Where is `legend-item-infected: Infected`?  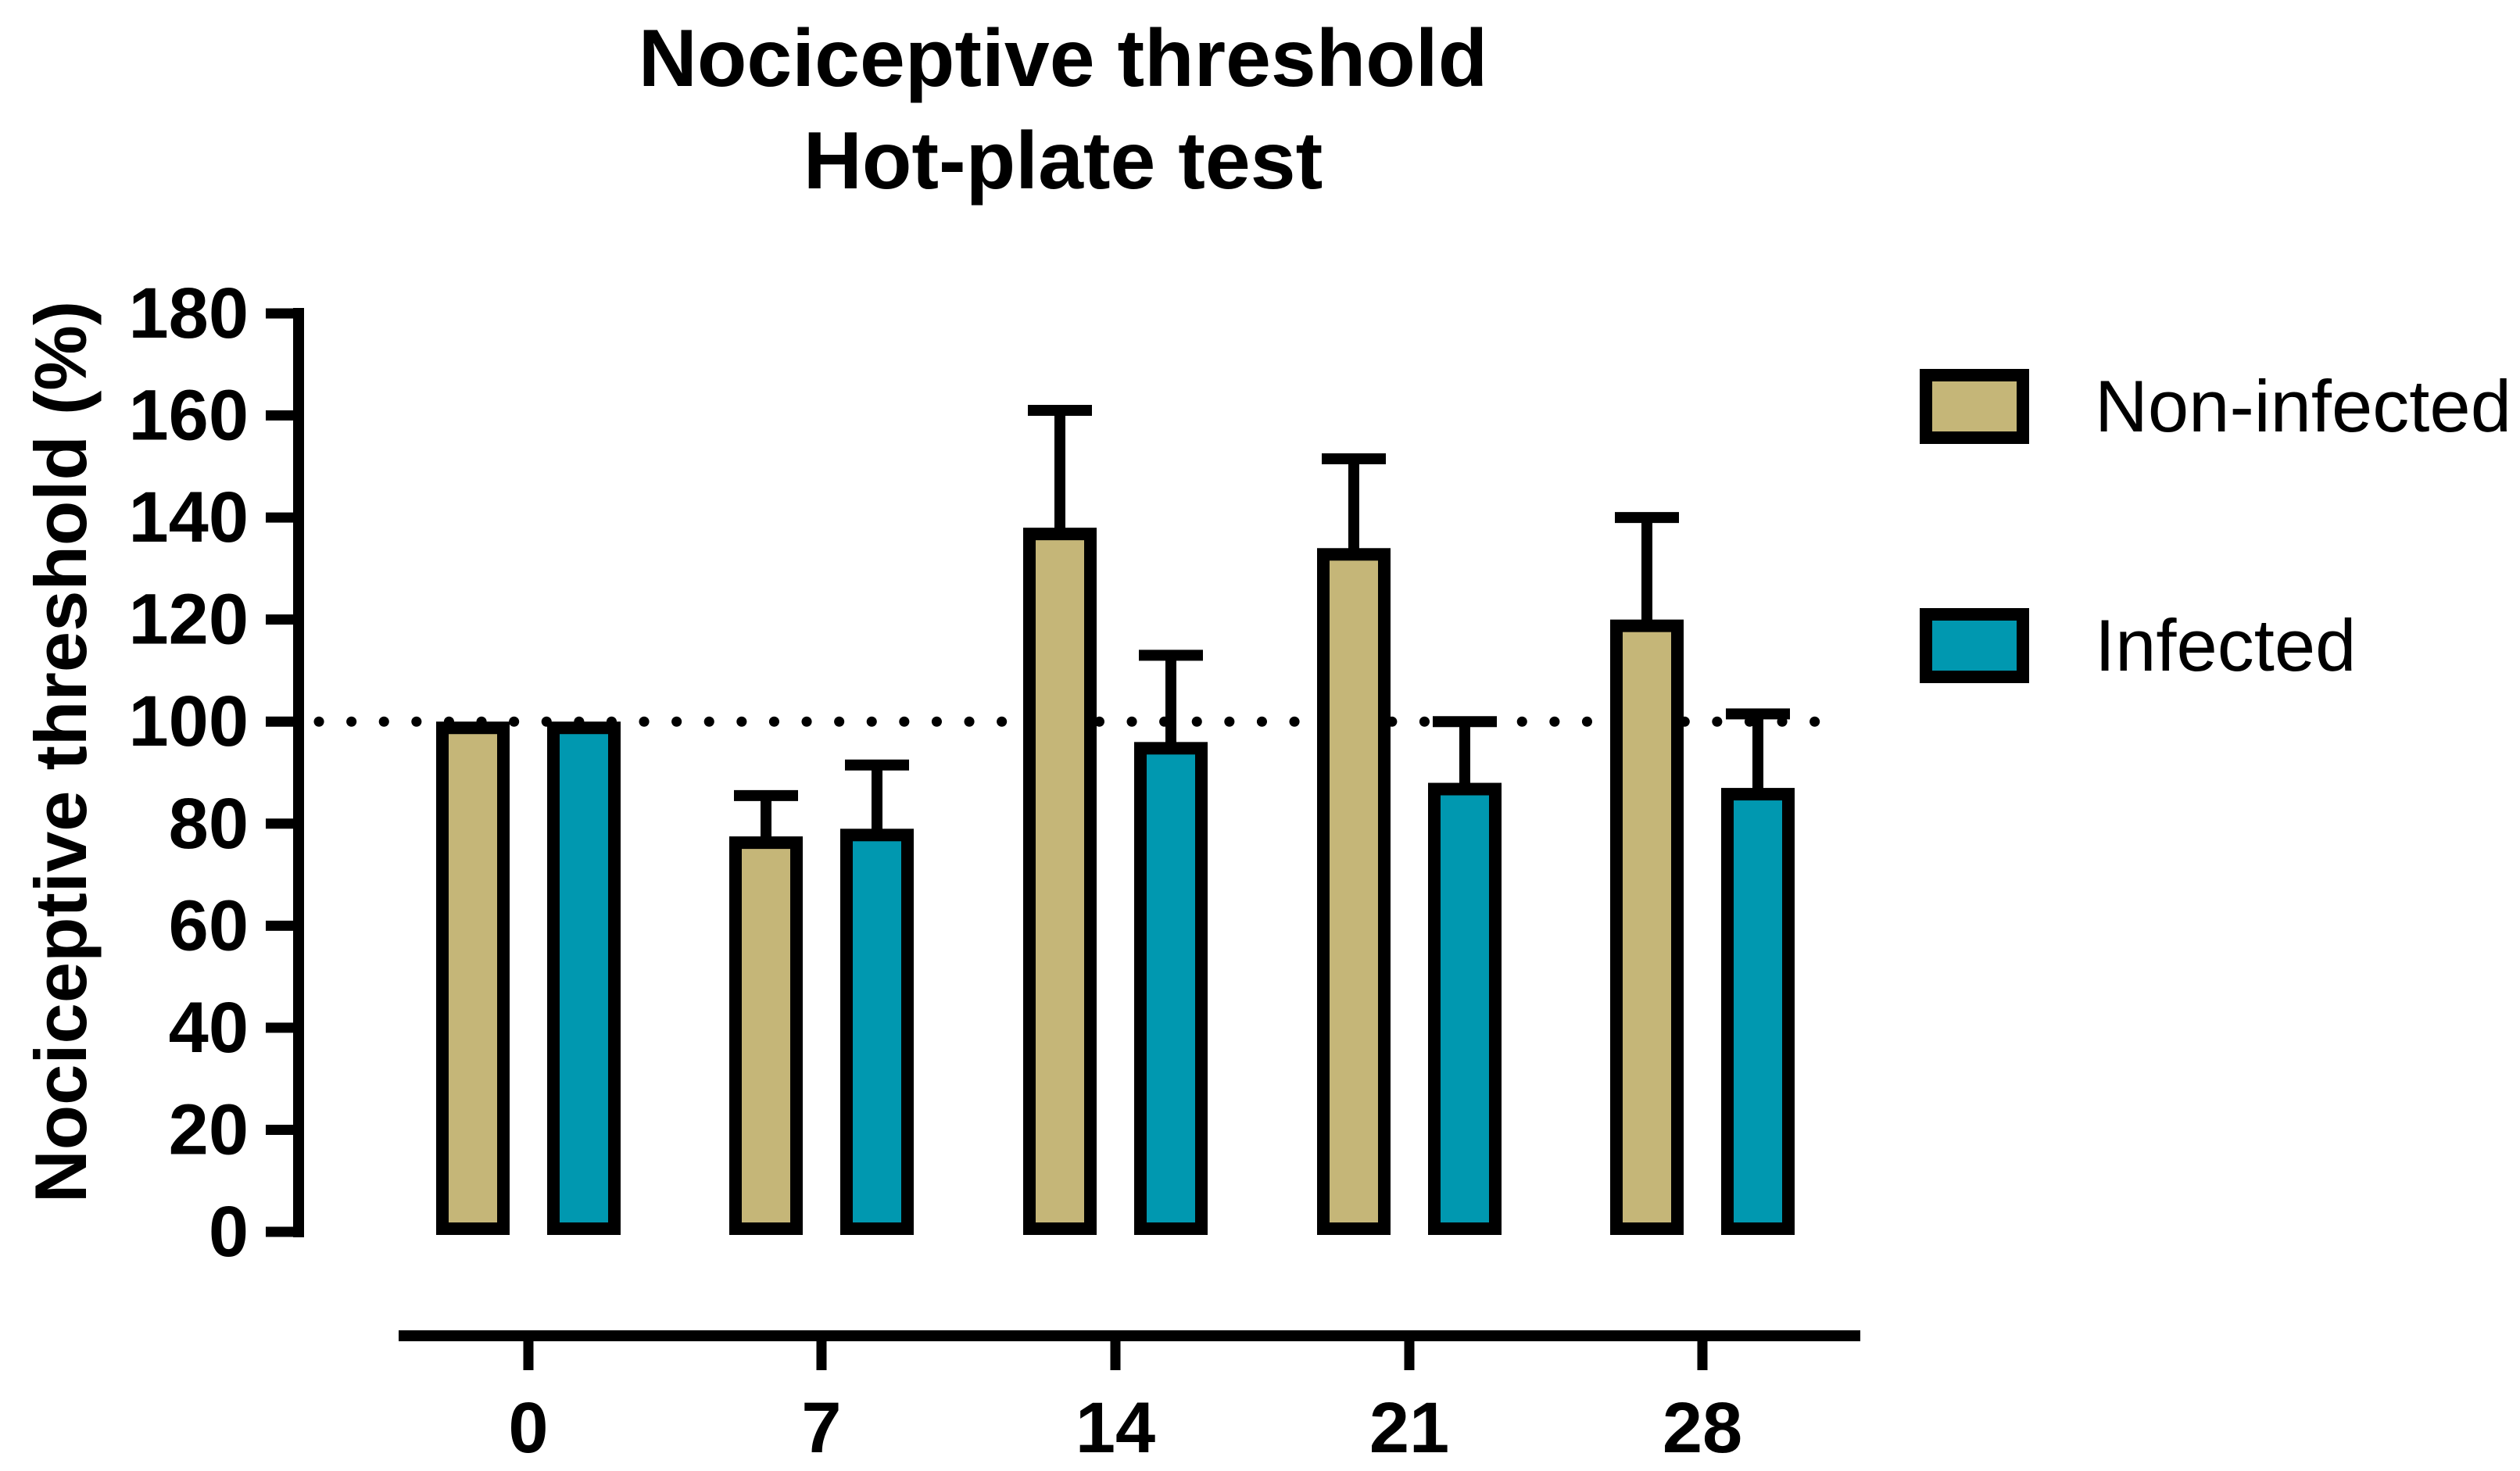
legend-item-infected: Infected is located at coordinates (2215, 645).